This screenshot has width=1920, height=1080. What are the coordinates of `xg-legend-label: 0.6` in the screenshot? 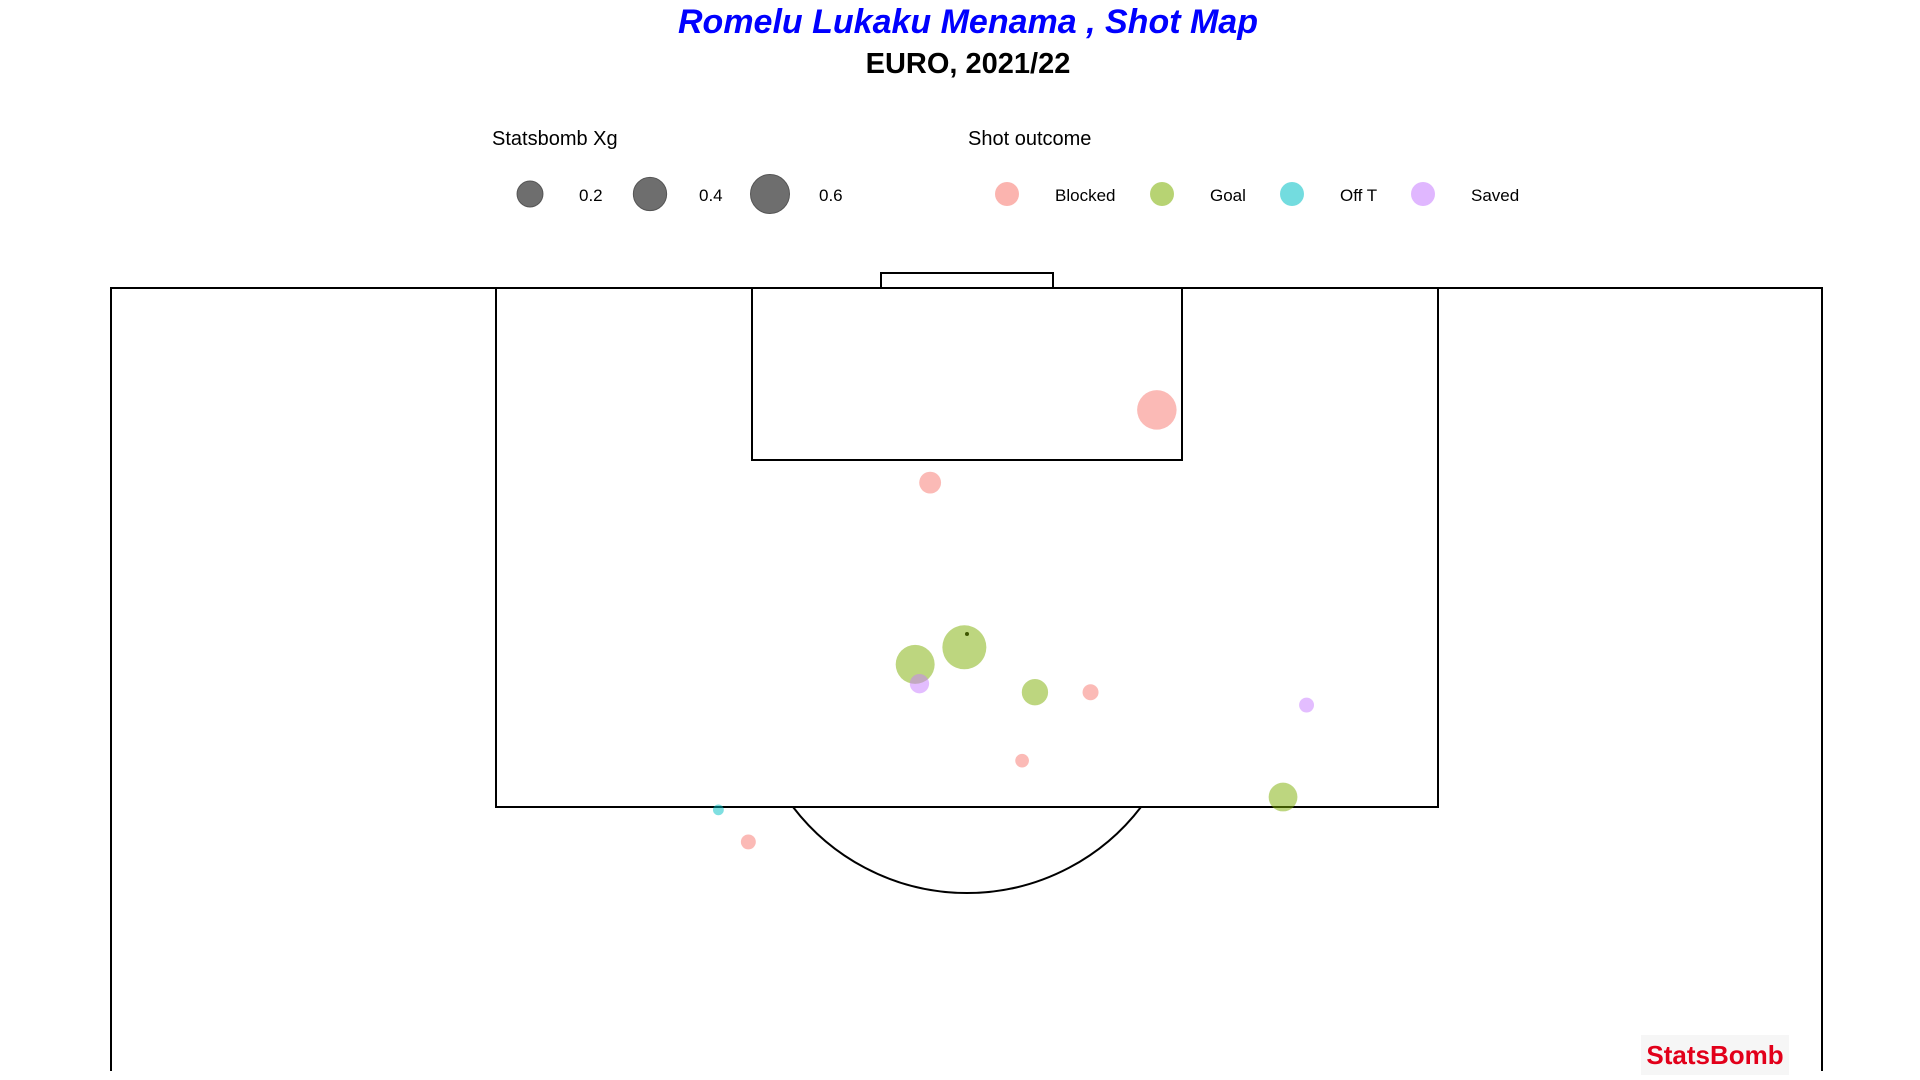 It's located at (831, 195).